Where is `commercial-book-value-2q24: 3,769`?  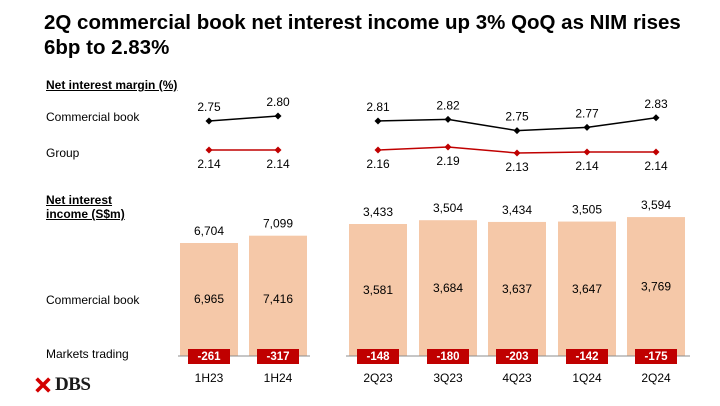 commercial-book-value-2q24: 3,769 is located at coordinates (656, 287).